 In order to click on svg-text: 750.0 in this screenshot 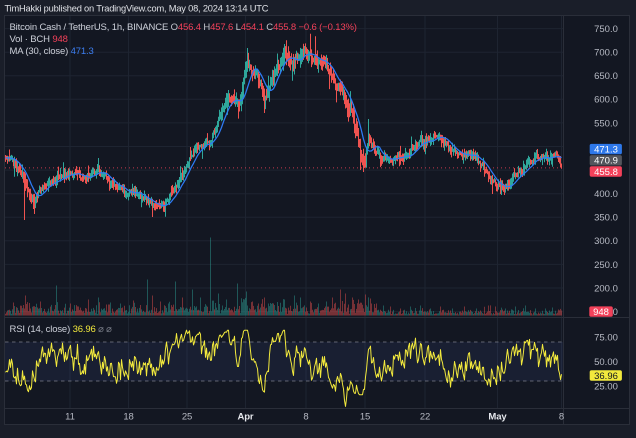, I will do `click(606, 29)`.